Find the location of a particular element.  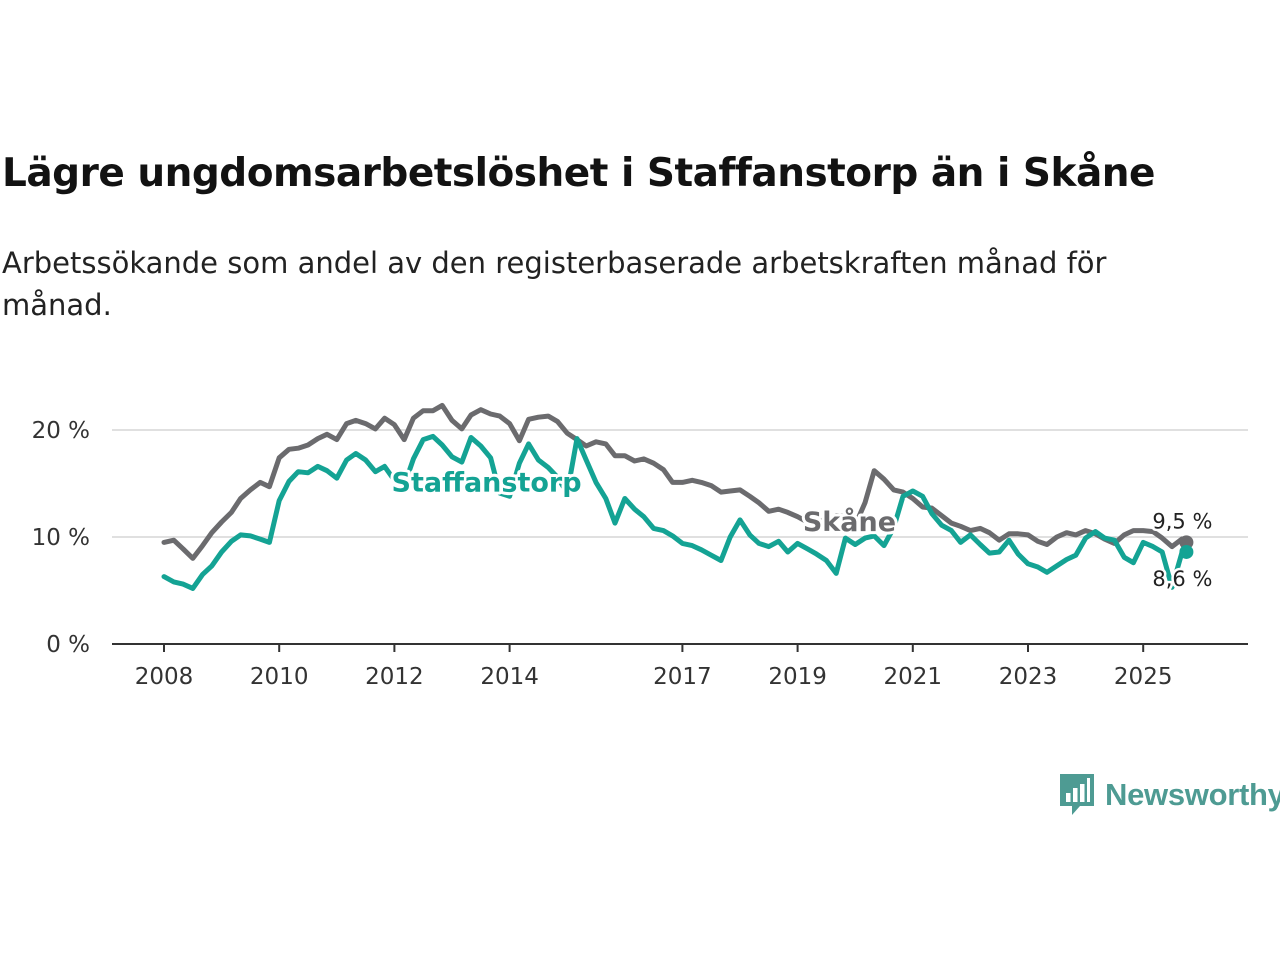

end-point-sk-ne is located at coordinates (1186, 542).